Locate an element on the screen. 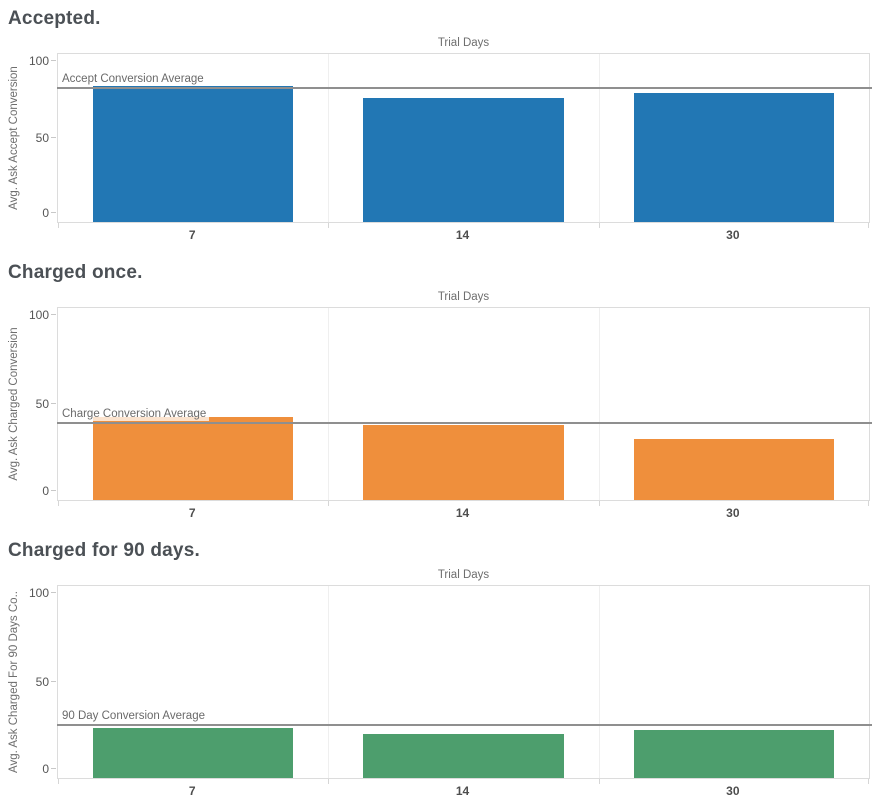 The height and width of the screenshot is (801, 882). y-axis-label-column: Avg. Ask Charged Conversion is located at coordinates (13, 404).